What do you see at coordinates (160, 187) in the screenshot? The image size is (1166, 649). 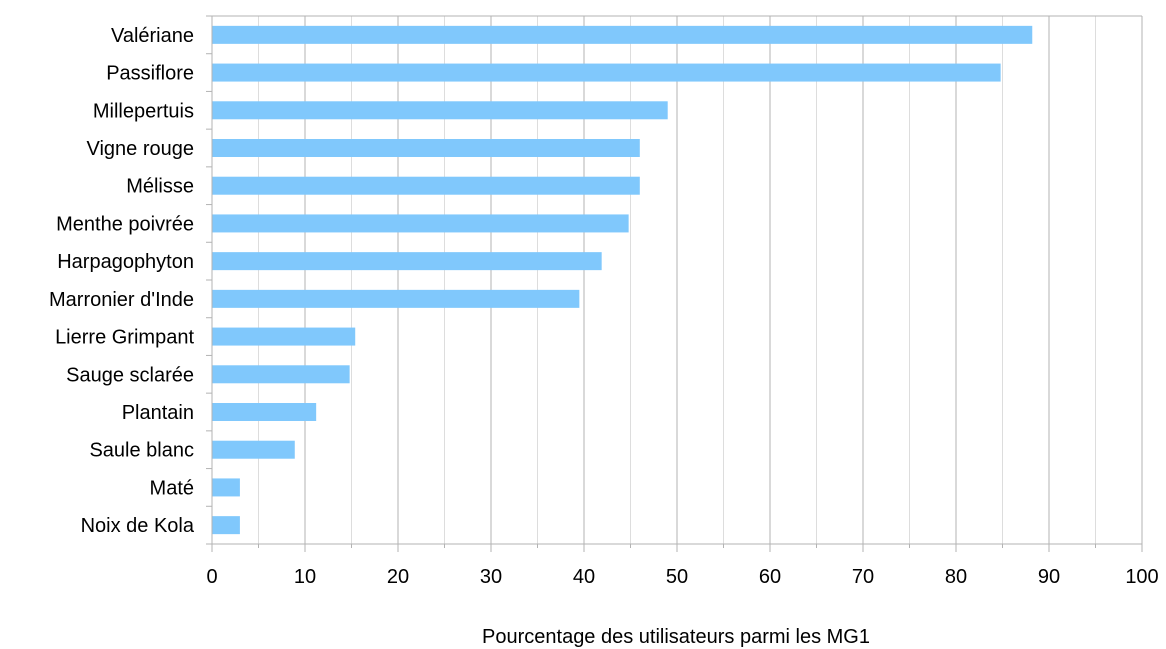 I see `category-label: Mélisse` at bounding box center [160, 187].